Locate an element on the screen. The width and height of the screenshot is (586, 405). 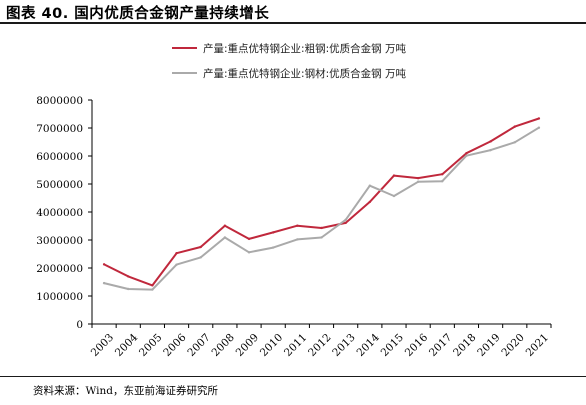
y-tick-label: 2000000 is located at coordinates (59, 269).